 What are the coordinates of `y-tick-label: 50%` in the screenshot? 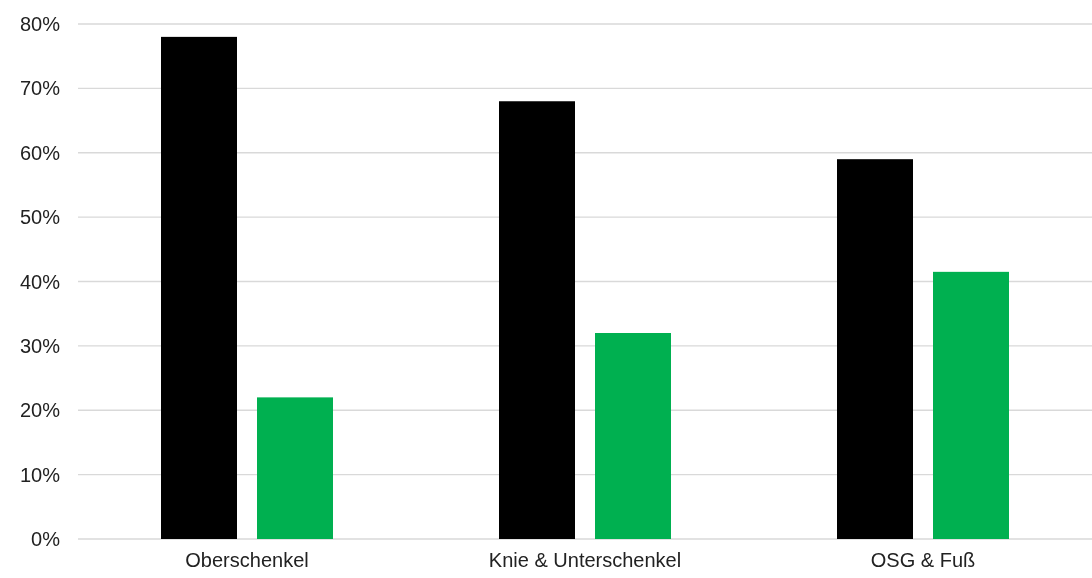 It's located at (40, 217).